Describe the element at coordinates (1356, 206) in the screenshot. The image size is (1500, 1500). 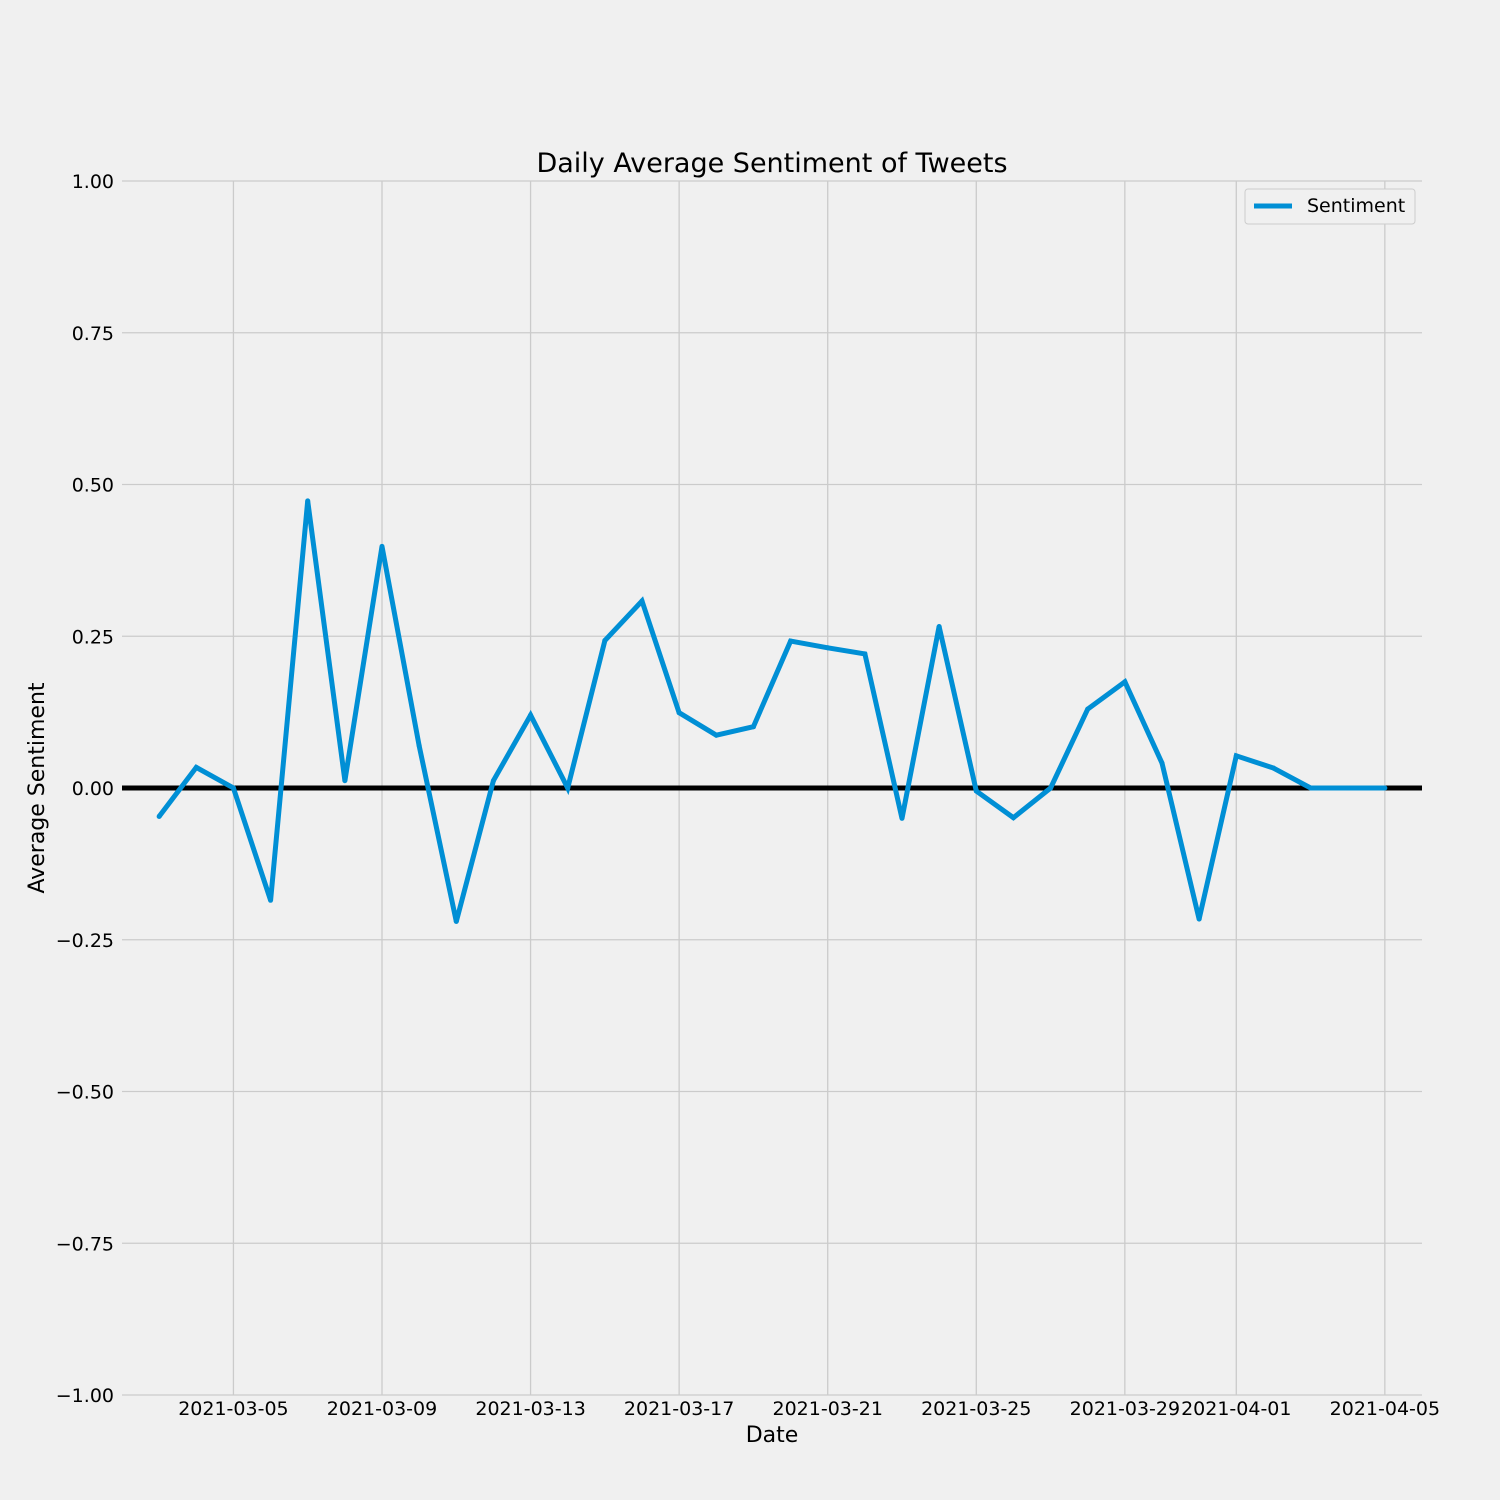
I see `legend-label-sentiment: Sentiment` at that location.